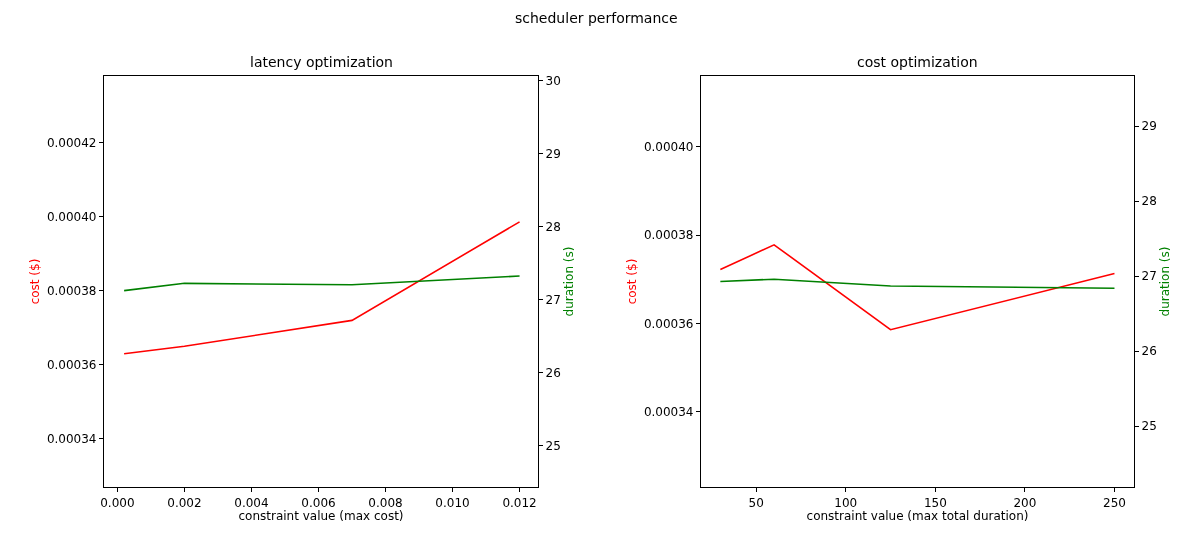 The height and width of the screenshot is (536, 1192). What do you see at coordinates (596, 18) in the screenshot?
I see `text: scheduler performance` at bounding box center [596, 18].